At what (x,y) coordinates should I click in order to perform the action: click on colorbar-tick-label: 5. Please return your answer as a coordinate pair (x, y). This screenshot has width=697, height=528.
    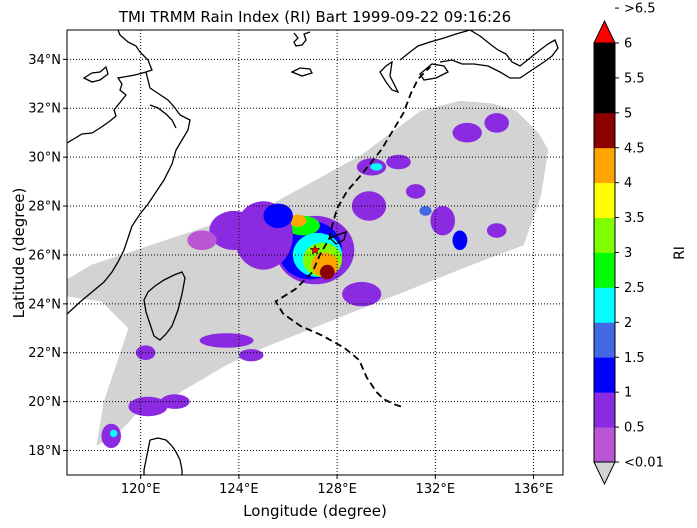
    Looking at the image, I should click on (628, 113).